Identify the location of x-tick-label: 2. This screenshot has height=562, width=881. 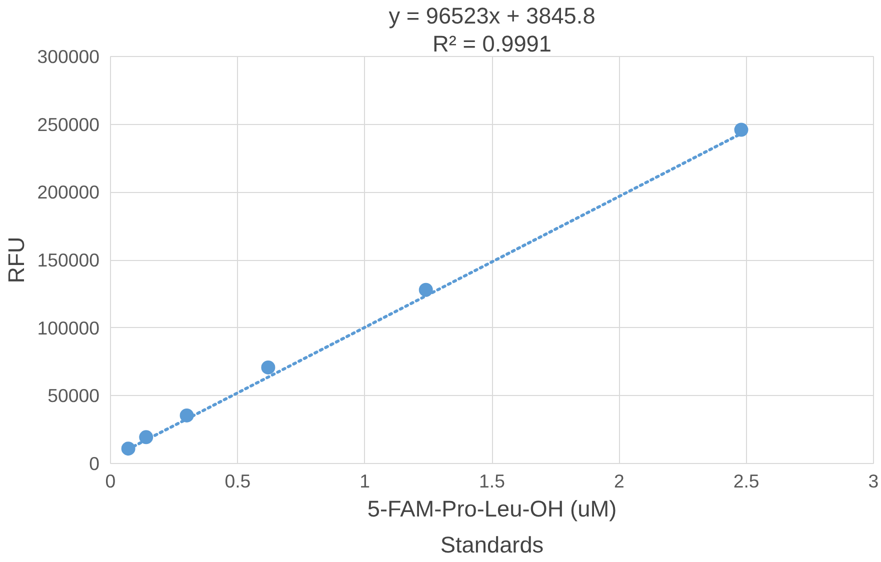
(619, 481).